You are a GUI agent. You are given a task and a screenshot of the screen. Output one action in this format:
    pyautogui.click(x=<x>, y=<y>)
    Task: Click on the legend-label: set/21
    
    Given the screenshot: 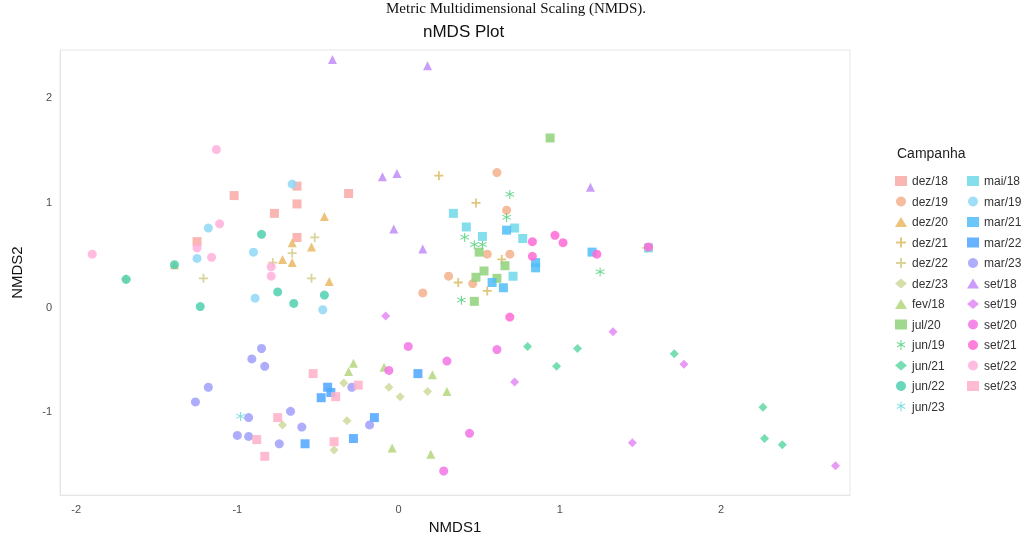 What is the action you would take?
    pyautogui.click(x=1001, y=345)
    